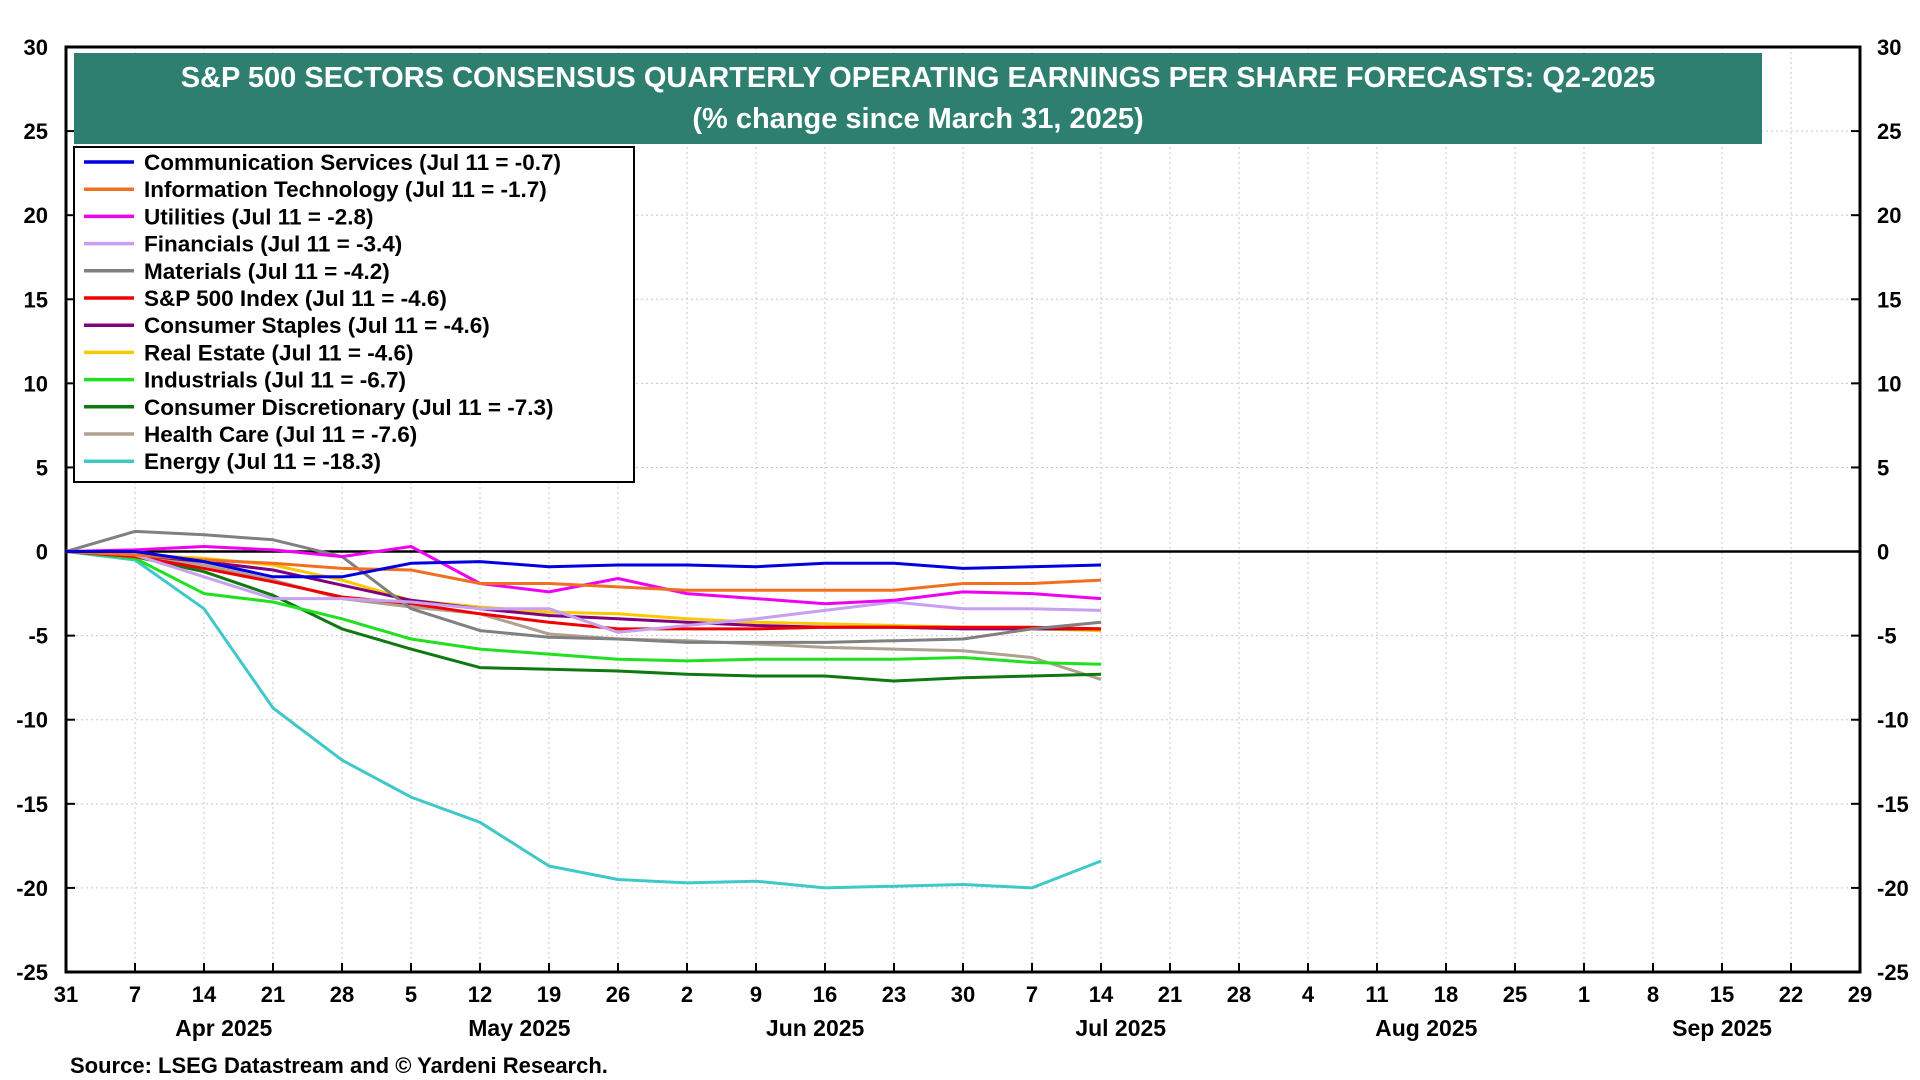 The image size is (1920, 1080). I want to click on x-tick-label: 1, so click(1584, 994).